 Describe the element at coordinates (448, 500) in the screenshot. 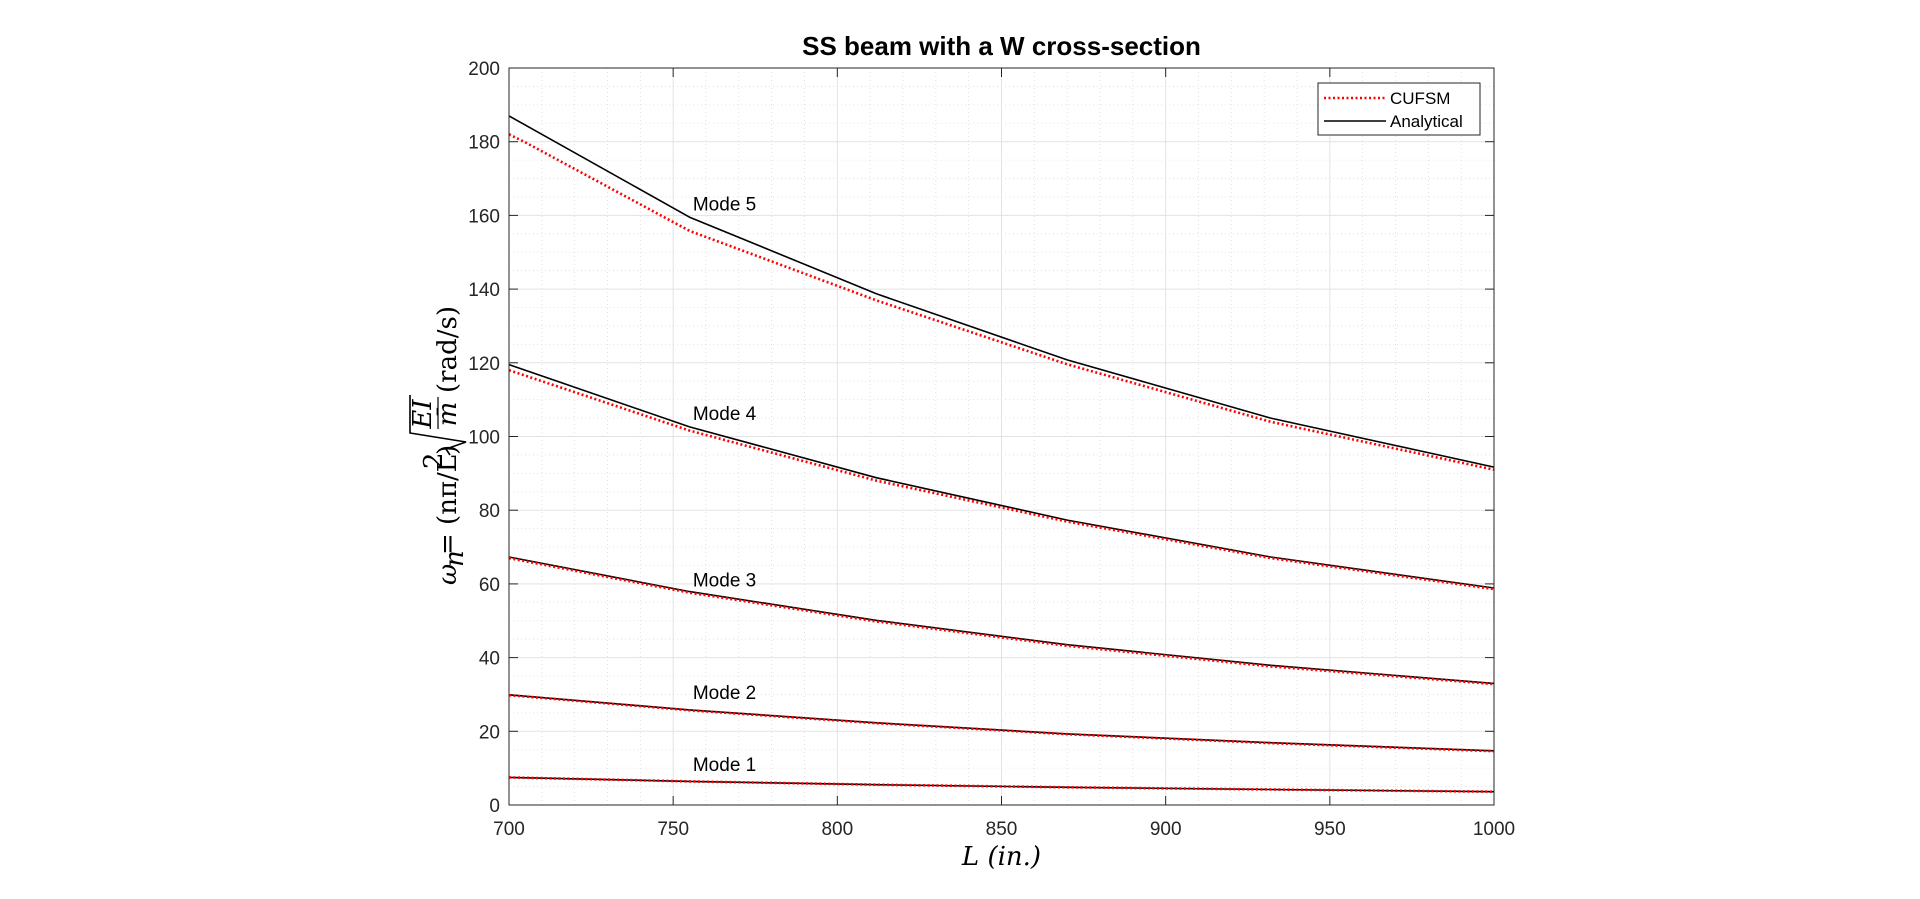

I see `y-axis-label-mid: = (nπ/L)` at that location.